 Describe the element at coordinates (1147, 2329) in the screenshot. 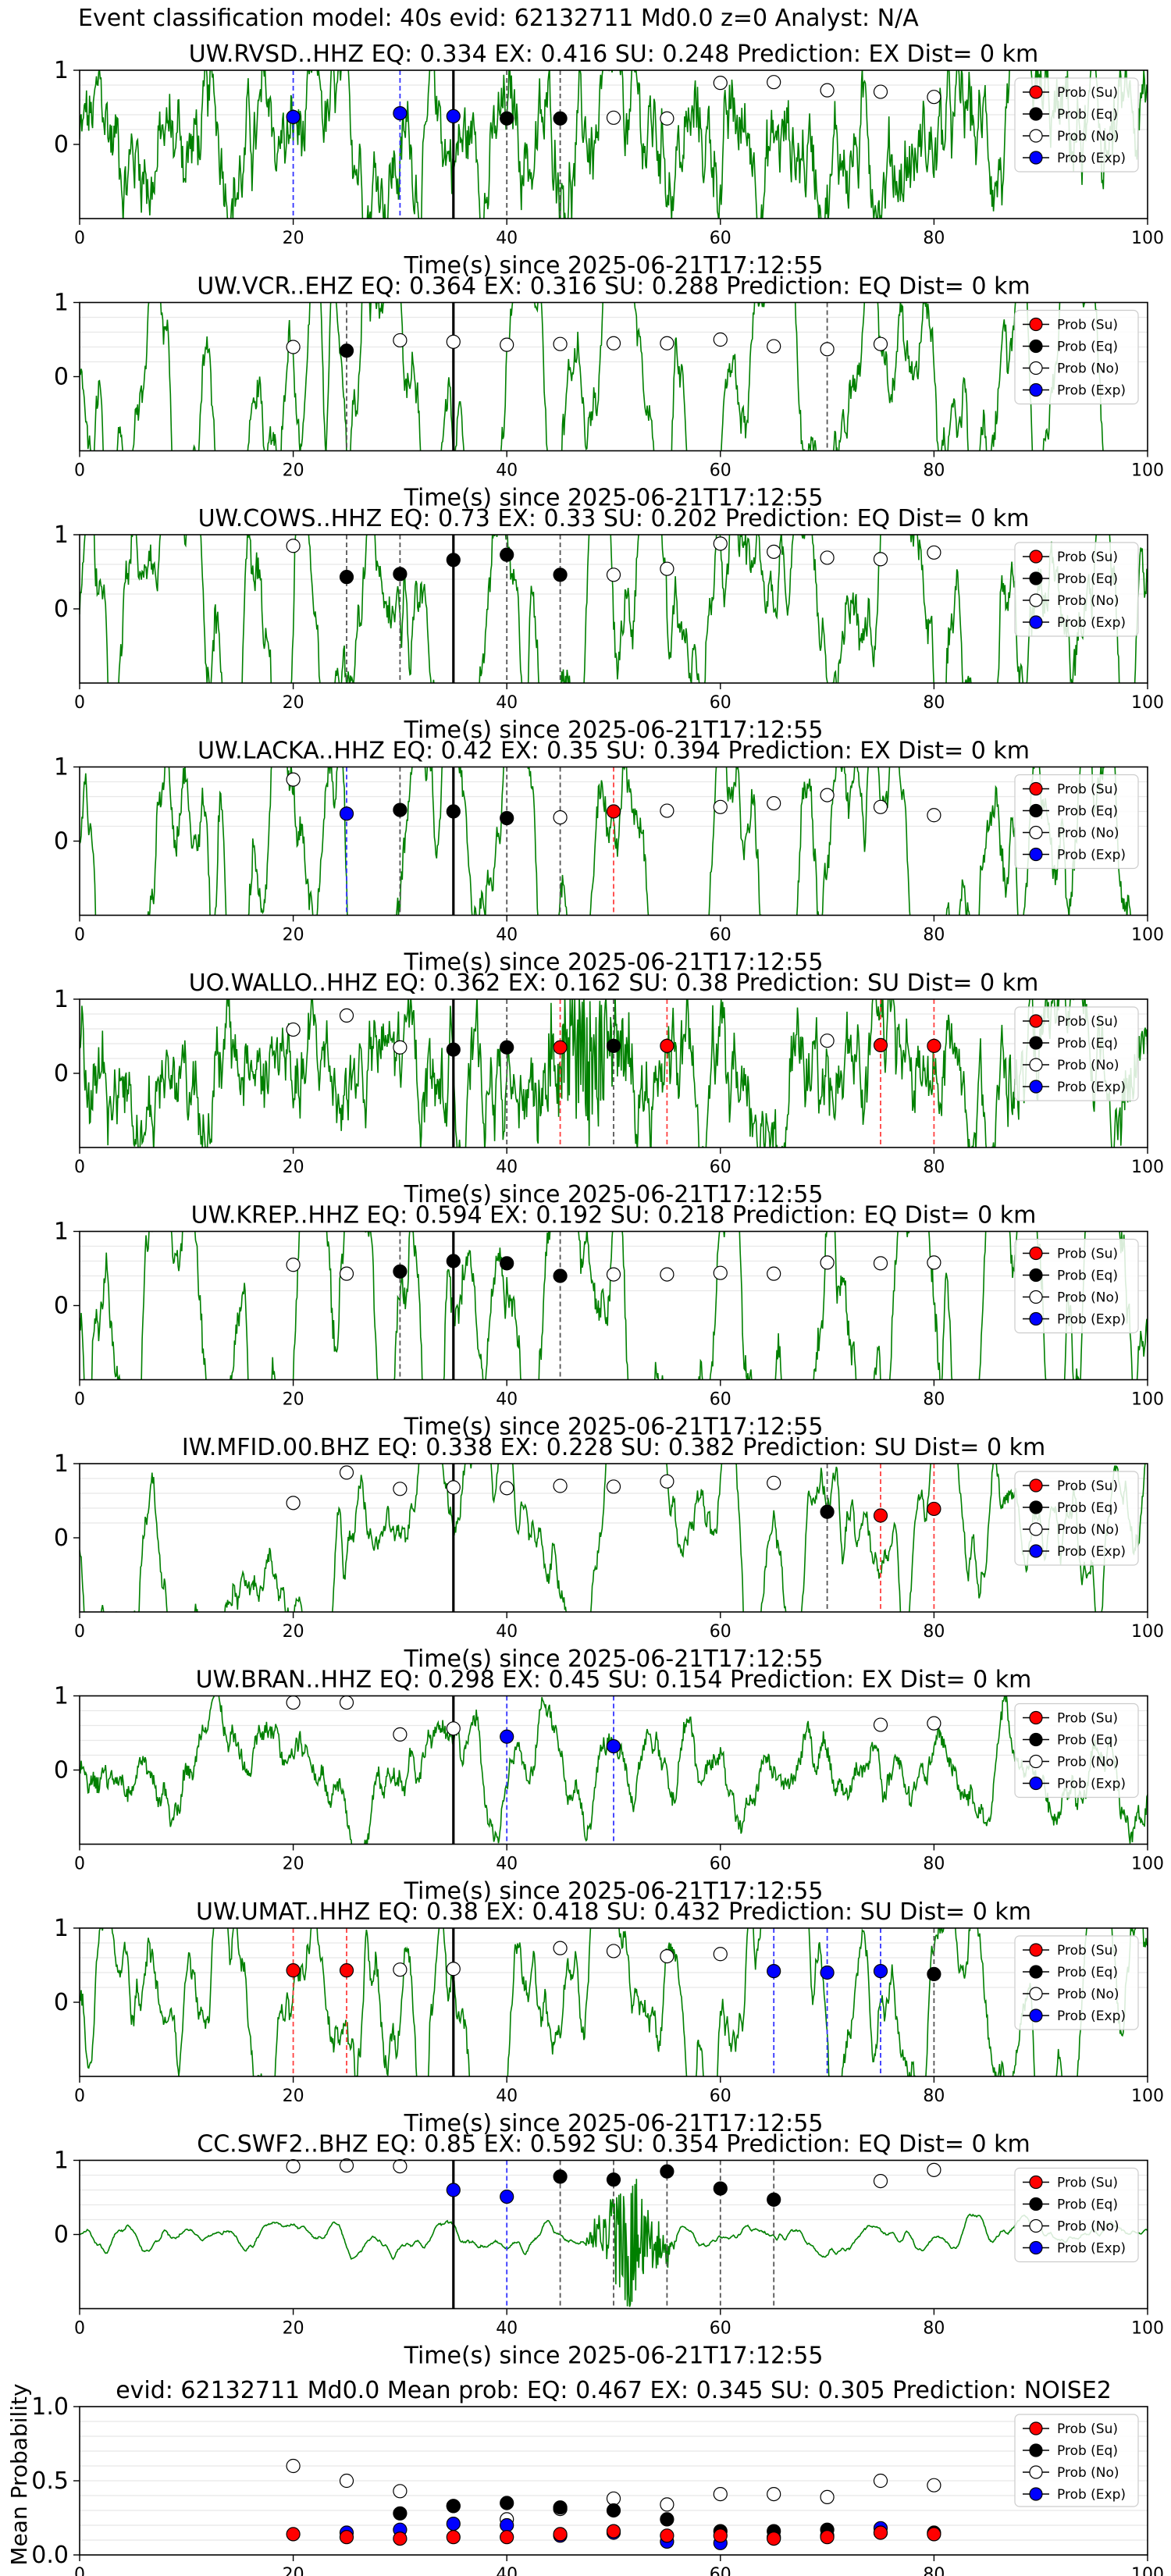

I see `x-tick-label: 100` at that location.